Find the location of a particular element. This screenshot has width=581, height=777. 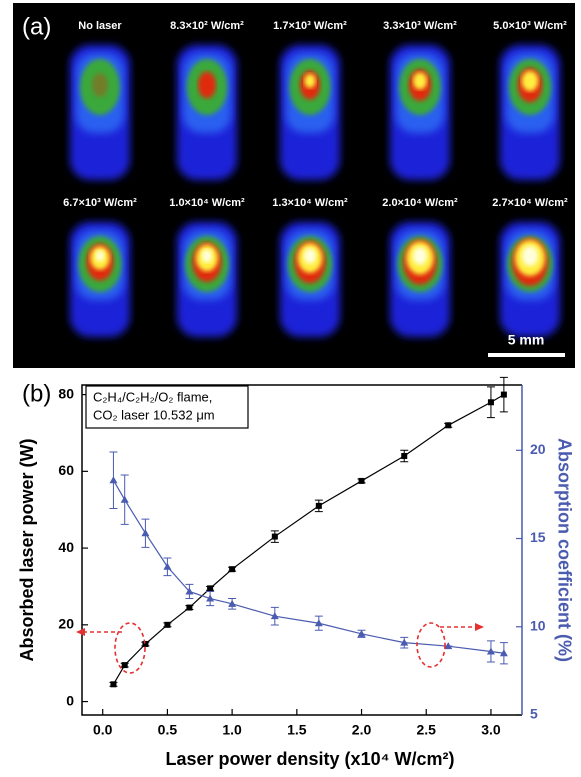

annotation-box is located at coordinates (167, 407).